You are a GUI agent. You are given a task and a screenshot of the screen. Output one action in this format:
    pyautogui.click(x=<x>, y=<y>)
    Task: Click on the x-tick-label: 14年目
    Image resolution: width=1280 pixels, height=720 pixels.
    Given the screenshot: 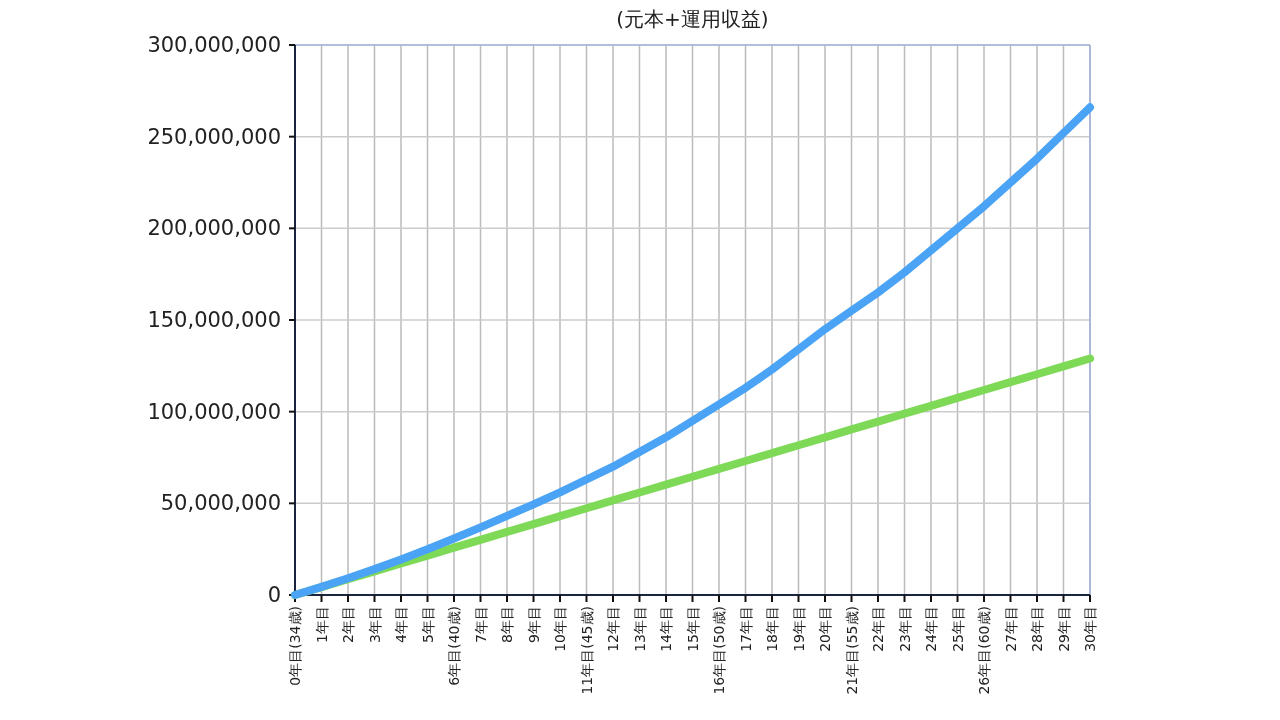 What is the action you would take?
    pyautogui.click(x=666, y=629)
    